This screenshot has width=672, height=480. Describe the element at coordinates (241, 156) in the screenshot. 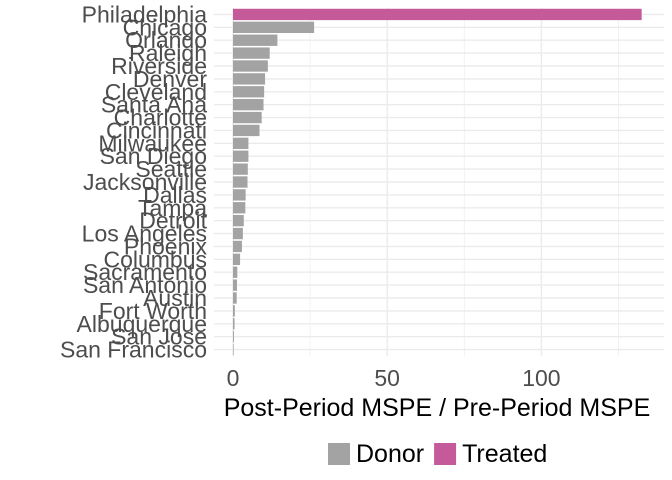

I see `bar-san-diego` at that location.